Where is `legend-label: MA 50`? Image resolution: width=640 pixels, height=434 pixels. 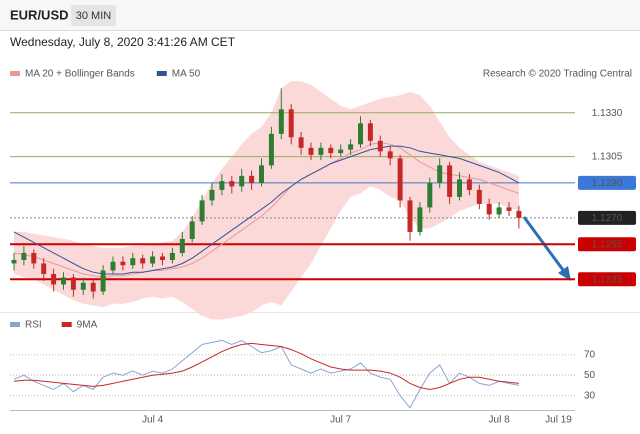 legend-label: MA 50 is located at coordinates (186, 74).